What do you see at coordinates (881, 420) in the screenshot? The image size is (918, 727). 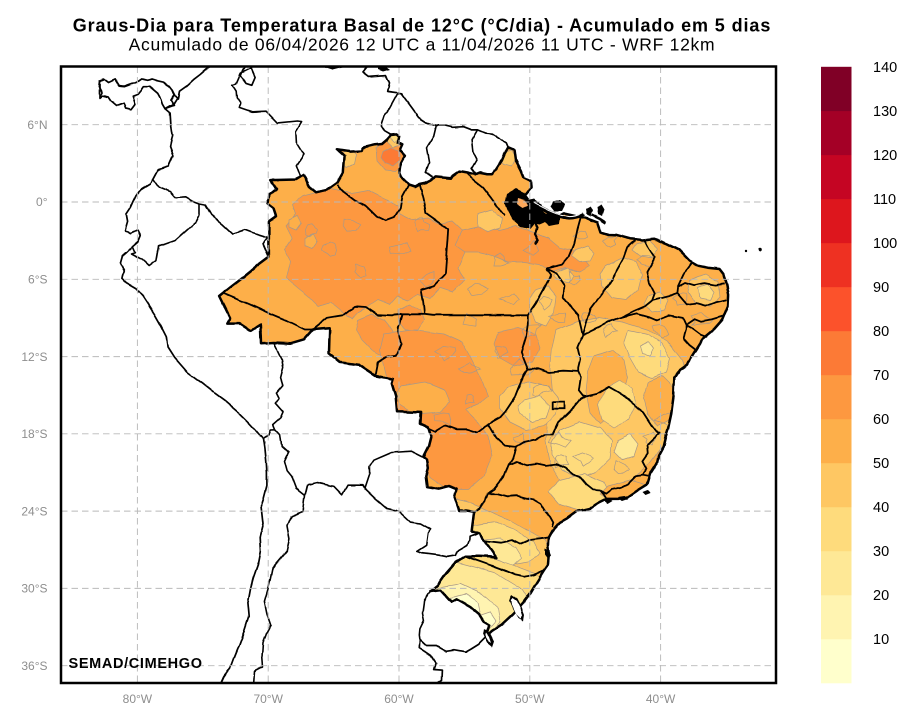 I see `svg-text: 60` at bounding box center [881, 420].